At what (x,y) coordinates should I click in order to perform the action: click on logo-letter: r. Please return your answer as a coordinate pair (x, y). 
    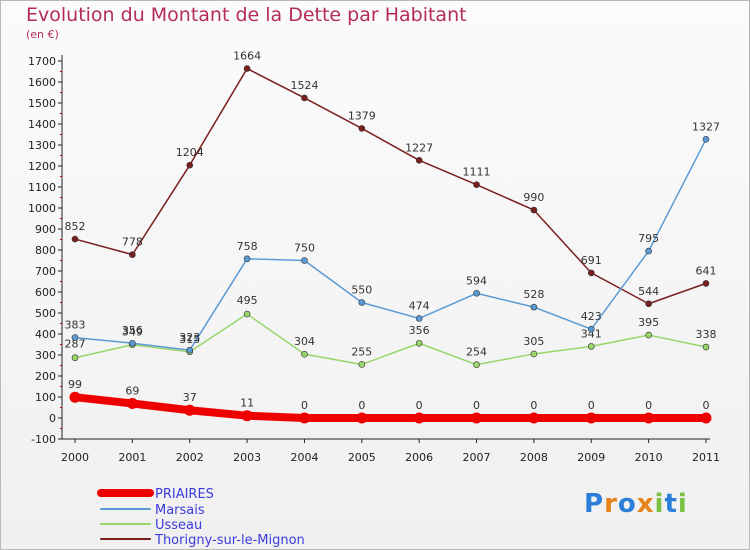
    Looking at the image, I should click on (611, 504).